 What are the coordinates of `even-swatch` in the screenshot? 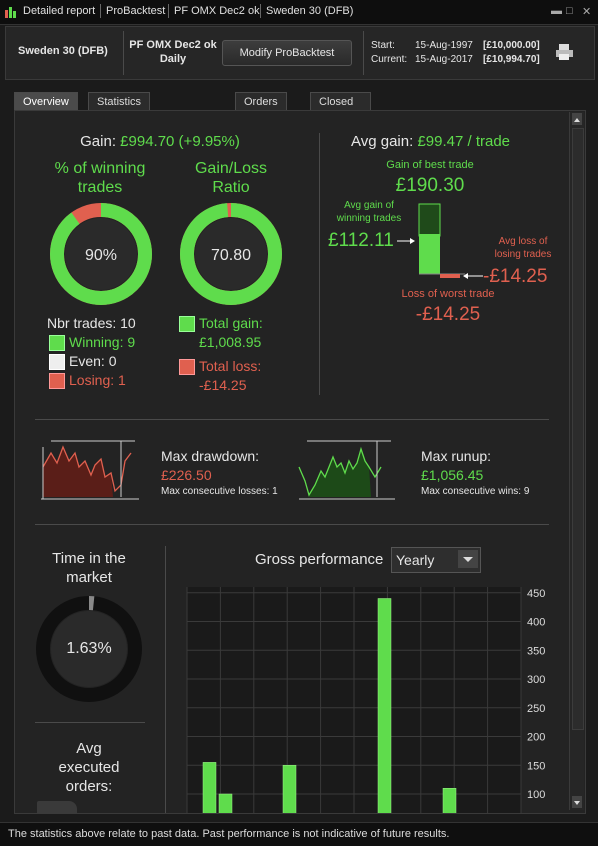 It's located at (57, 362).